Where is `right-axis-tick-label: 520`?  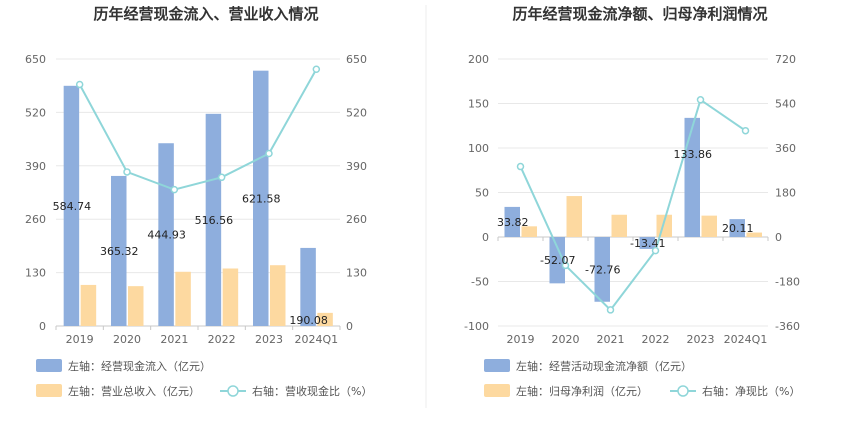 right-axis-tick-label: 520 is located at coordinates (356, 112).